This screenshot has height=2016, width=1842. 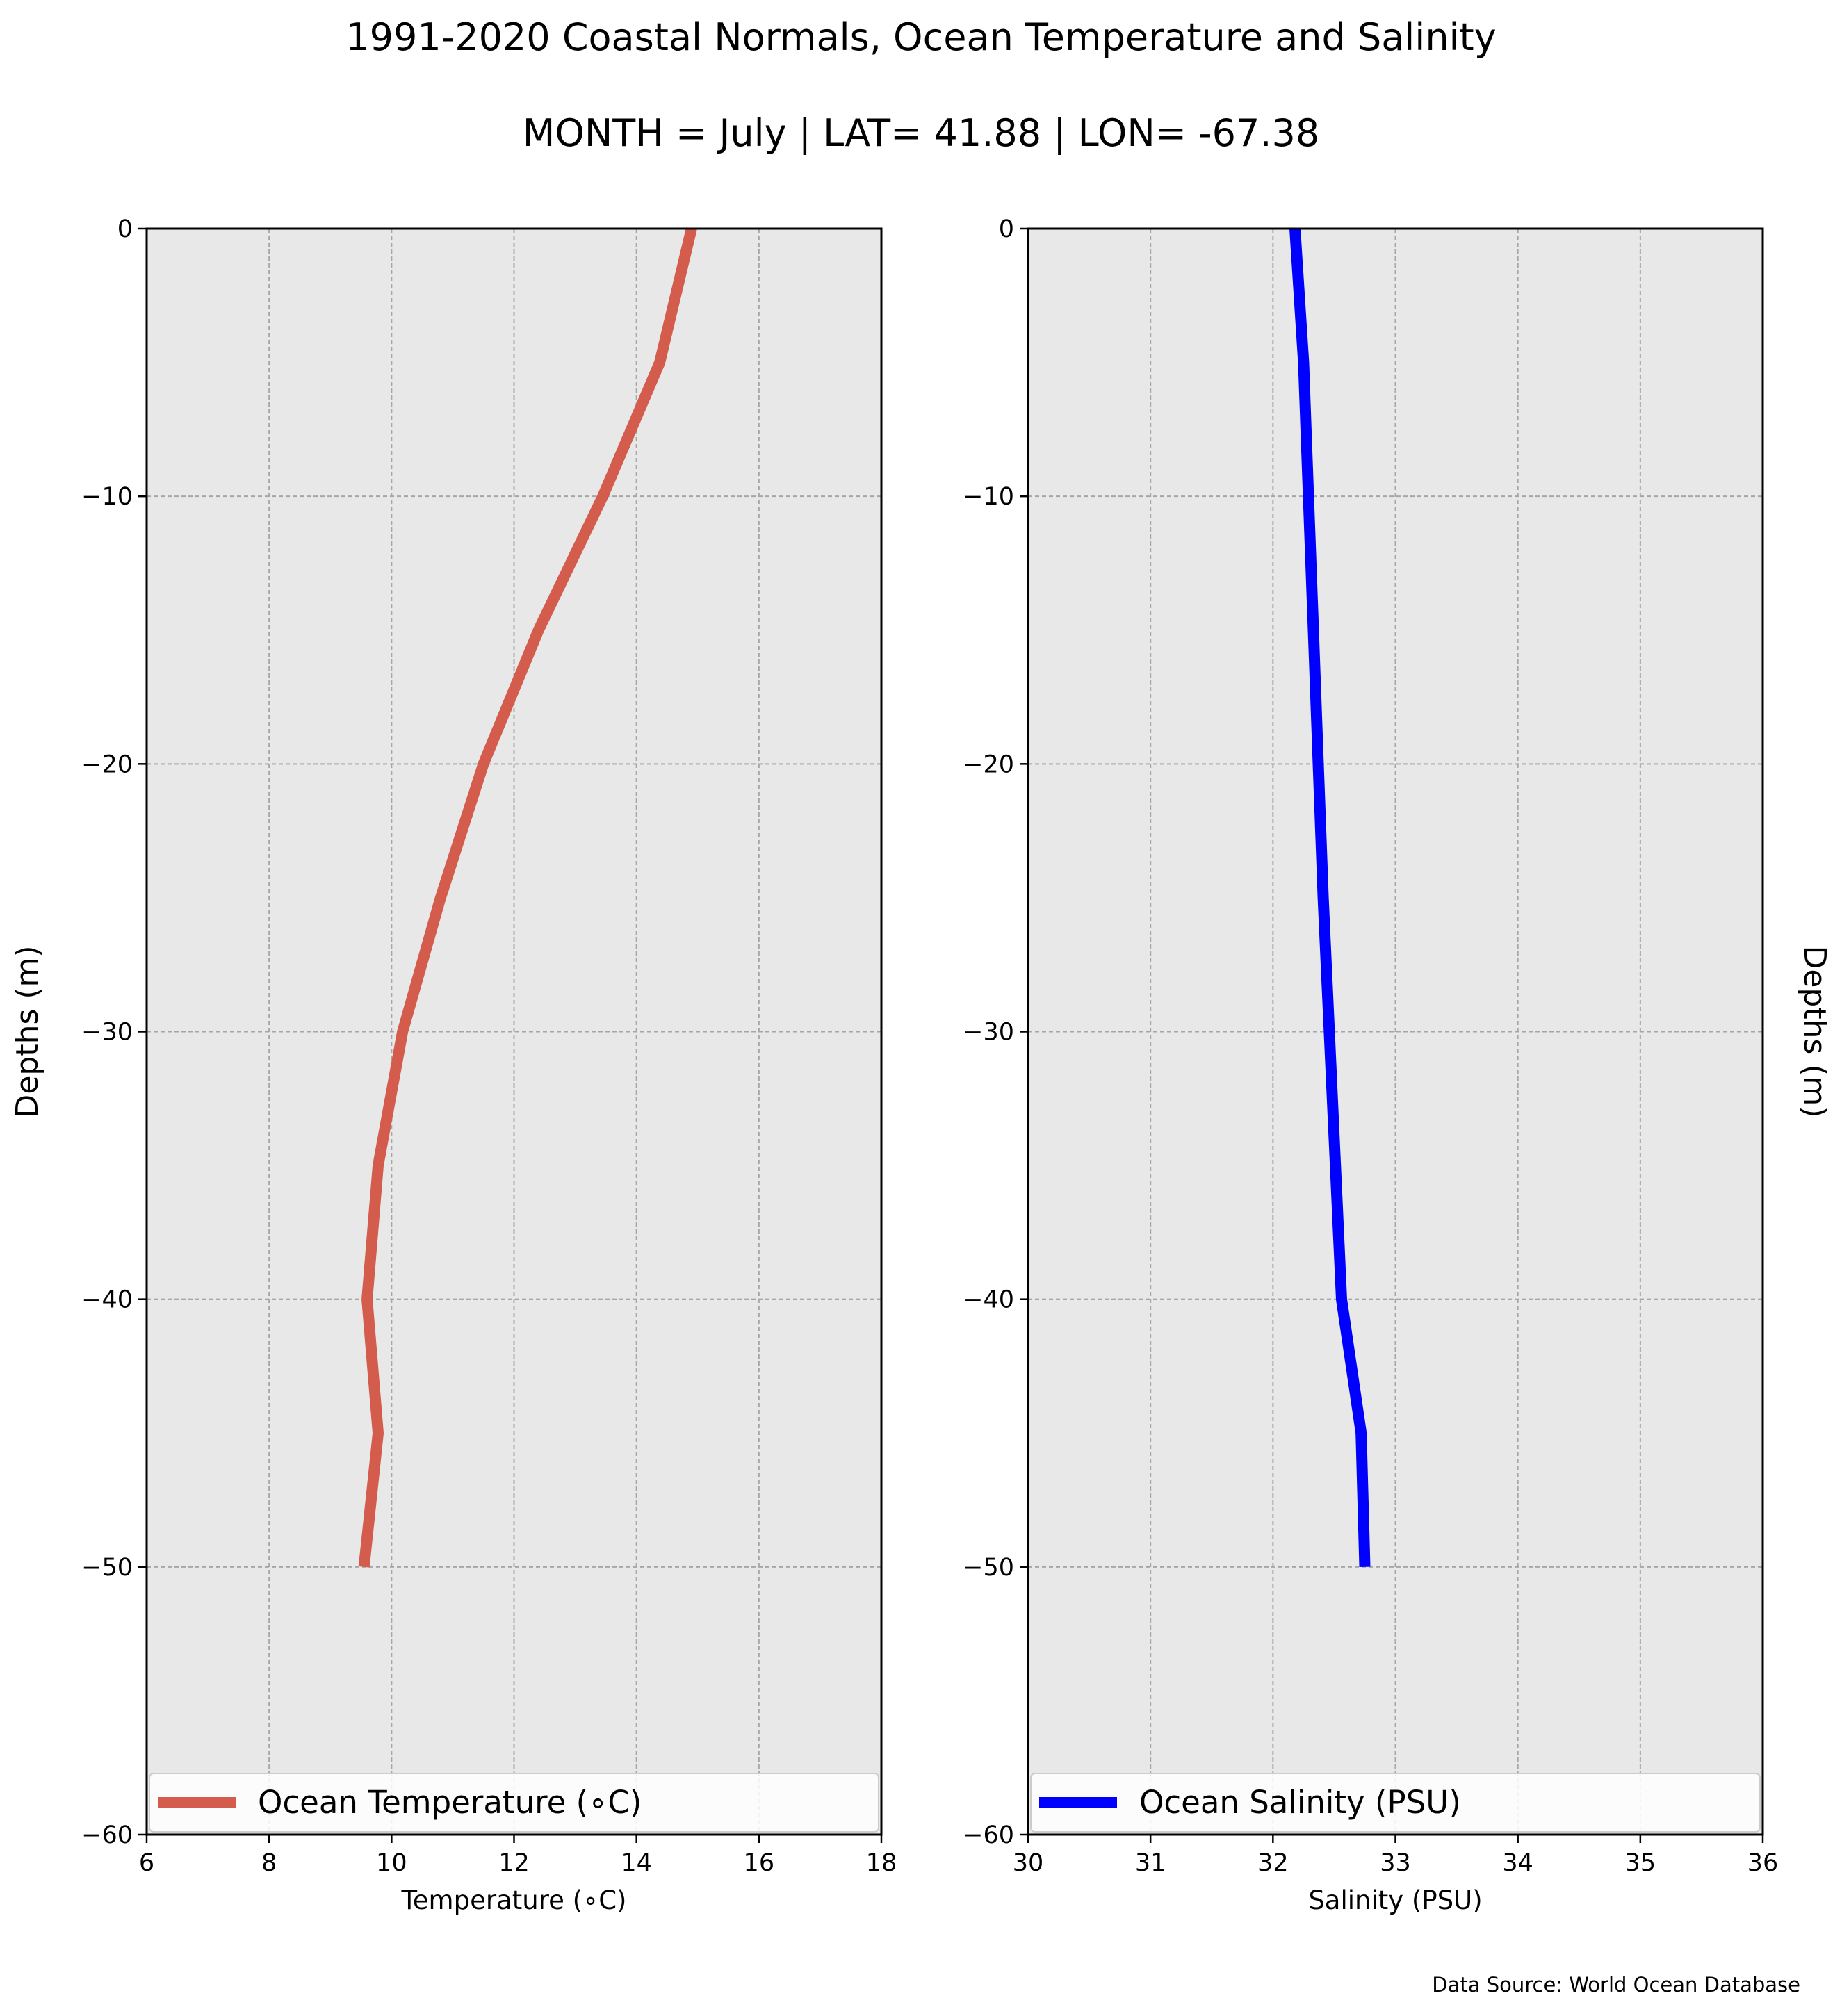 I want to click on x-tick-label: 33, so click(x=1395, y=1863).